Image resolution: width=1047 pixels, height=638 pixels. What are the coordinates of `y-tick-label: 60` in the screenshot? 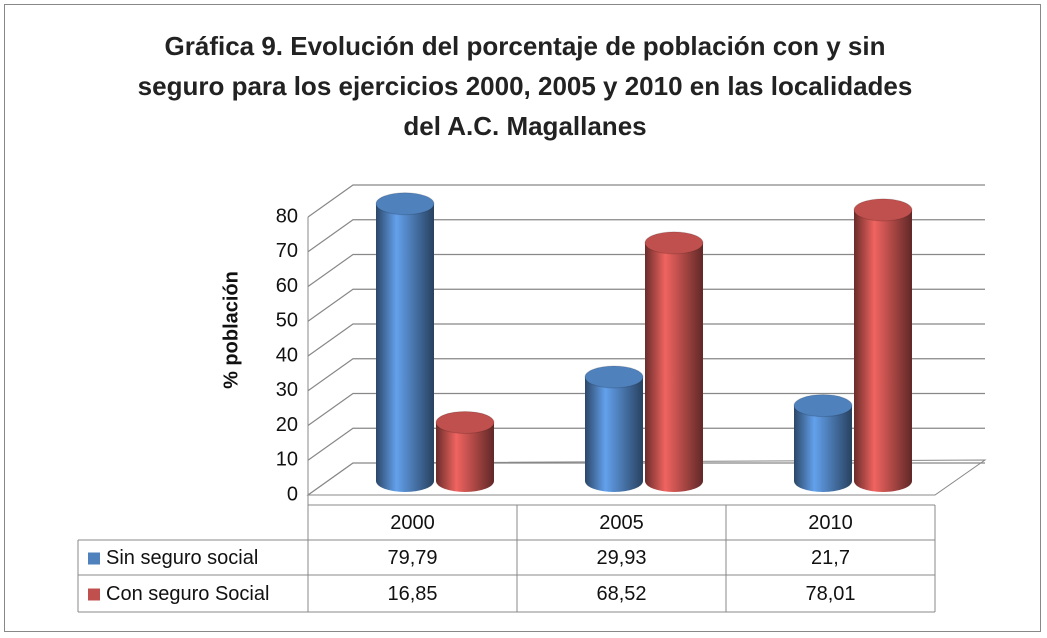 It's located at (287, 286).